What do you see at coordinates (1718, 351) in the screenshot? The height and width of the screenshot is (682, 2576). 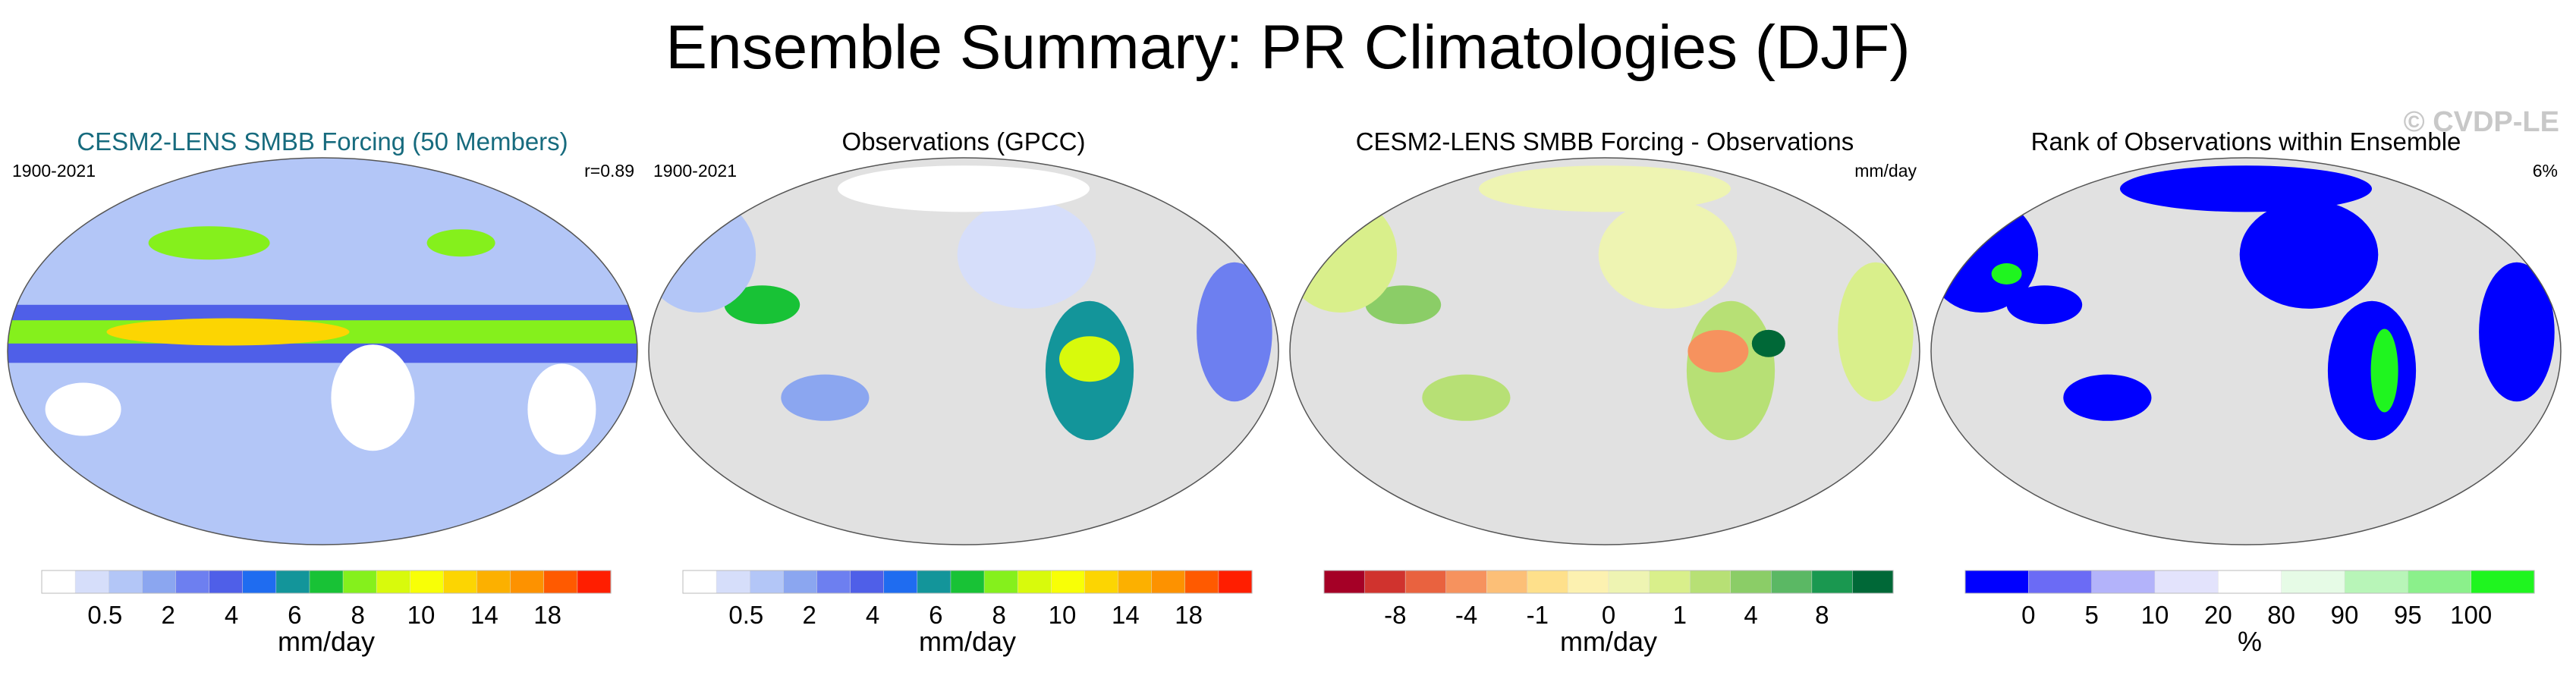 I see `amazon-dry-bias` at bounding box center [1718, 351].